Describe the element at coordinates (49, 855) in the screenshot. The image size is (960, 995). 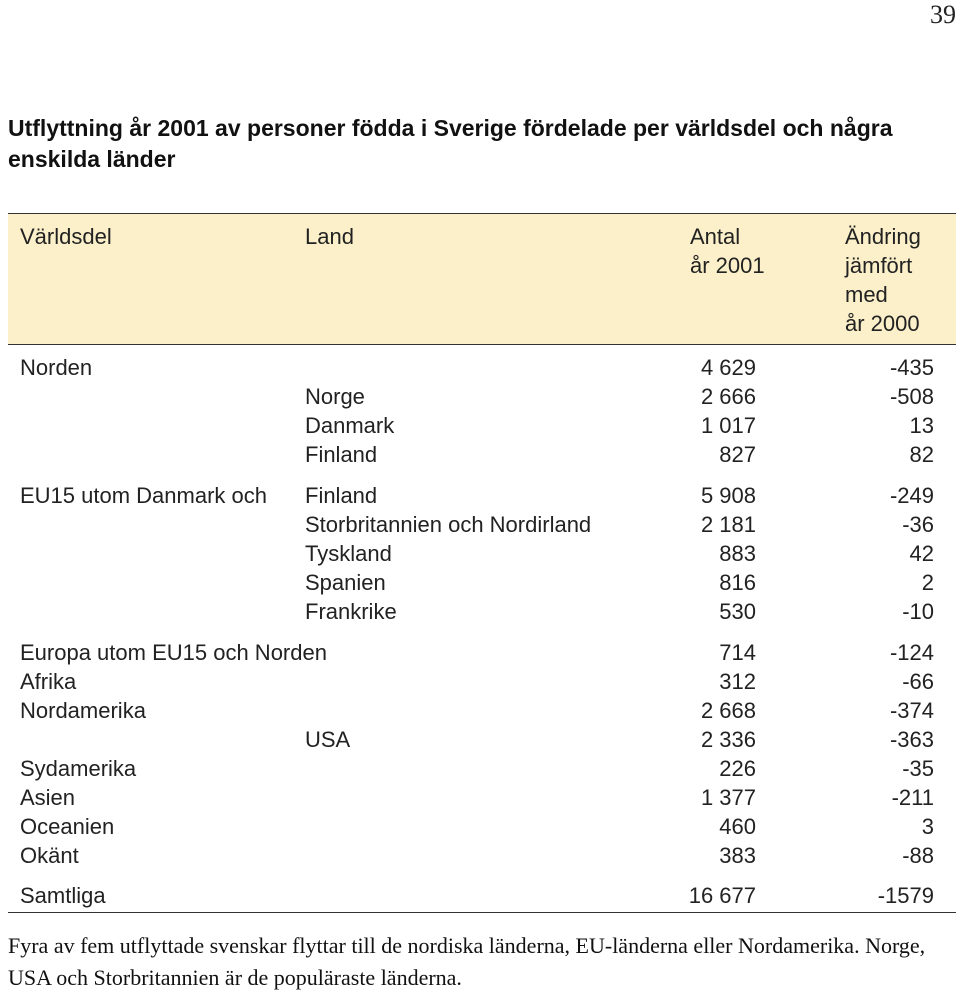
I see `cell-region: Okänt` at that location.